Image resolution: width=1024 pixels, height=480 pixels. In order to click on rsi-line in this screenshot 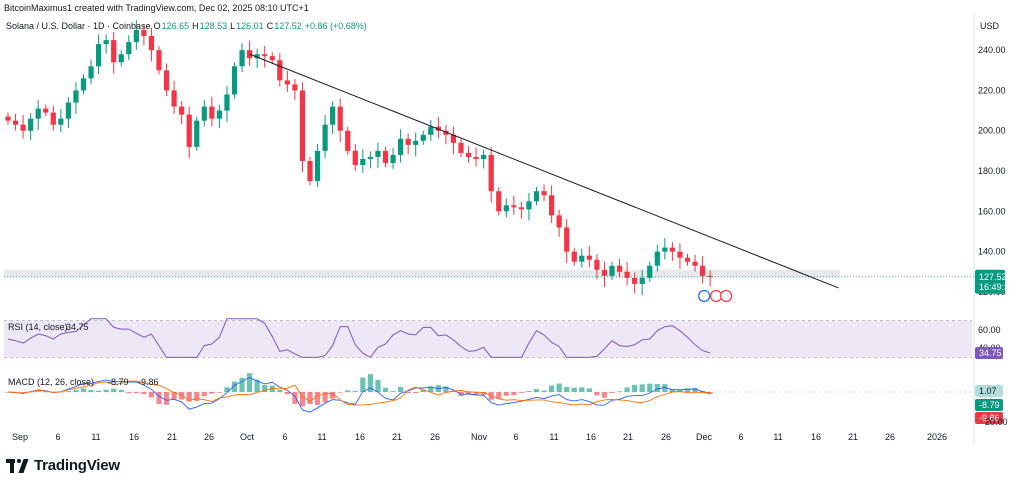, I will do `click(359, 338)`.